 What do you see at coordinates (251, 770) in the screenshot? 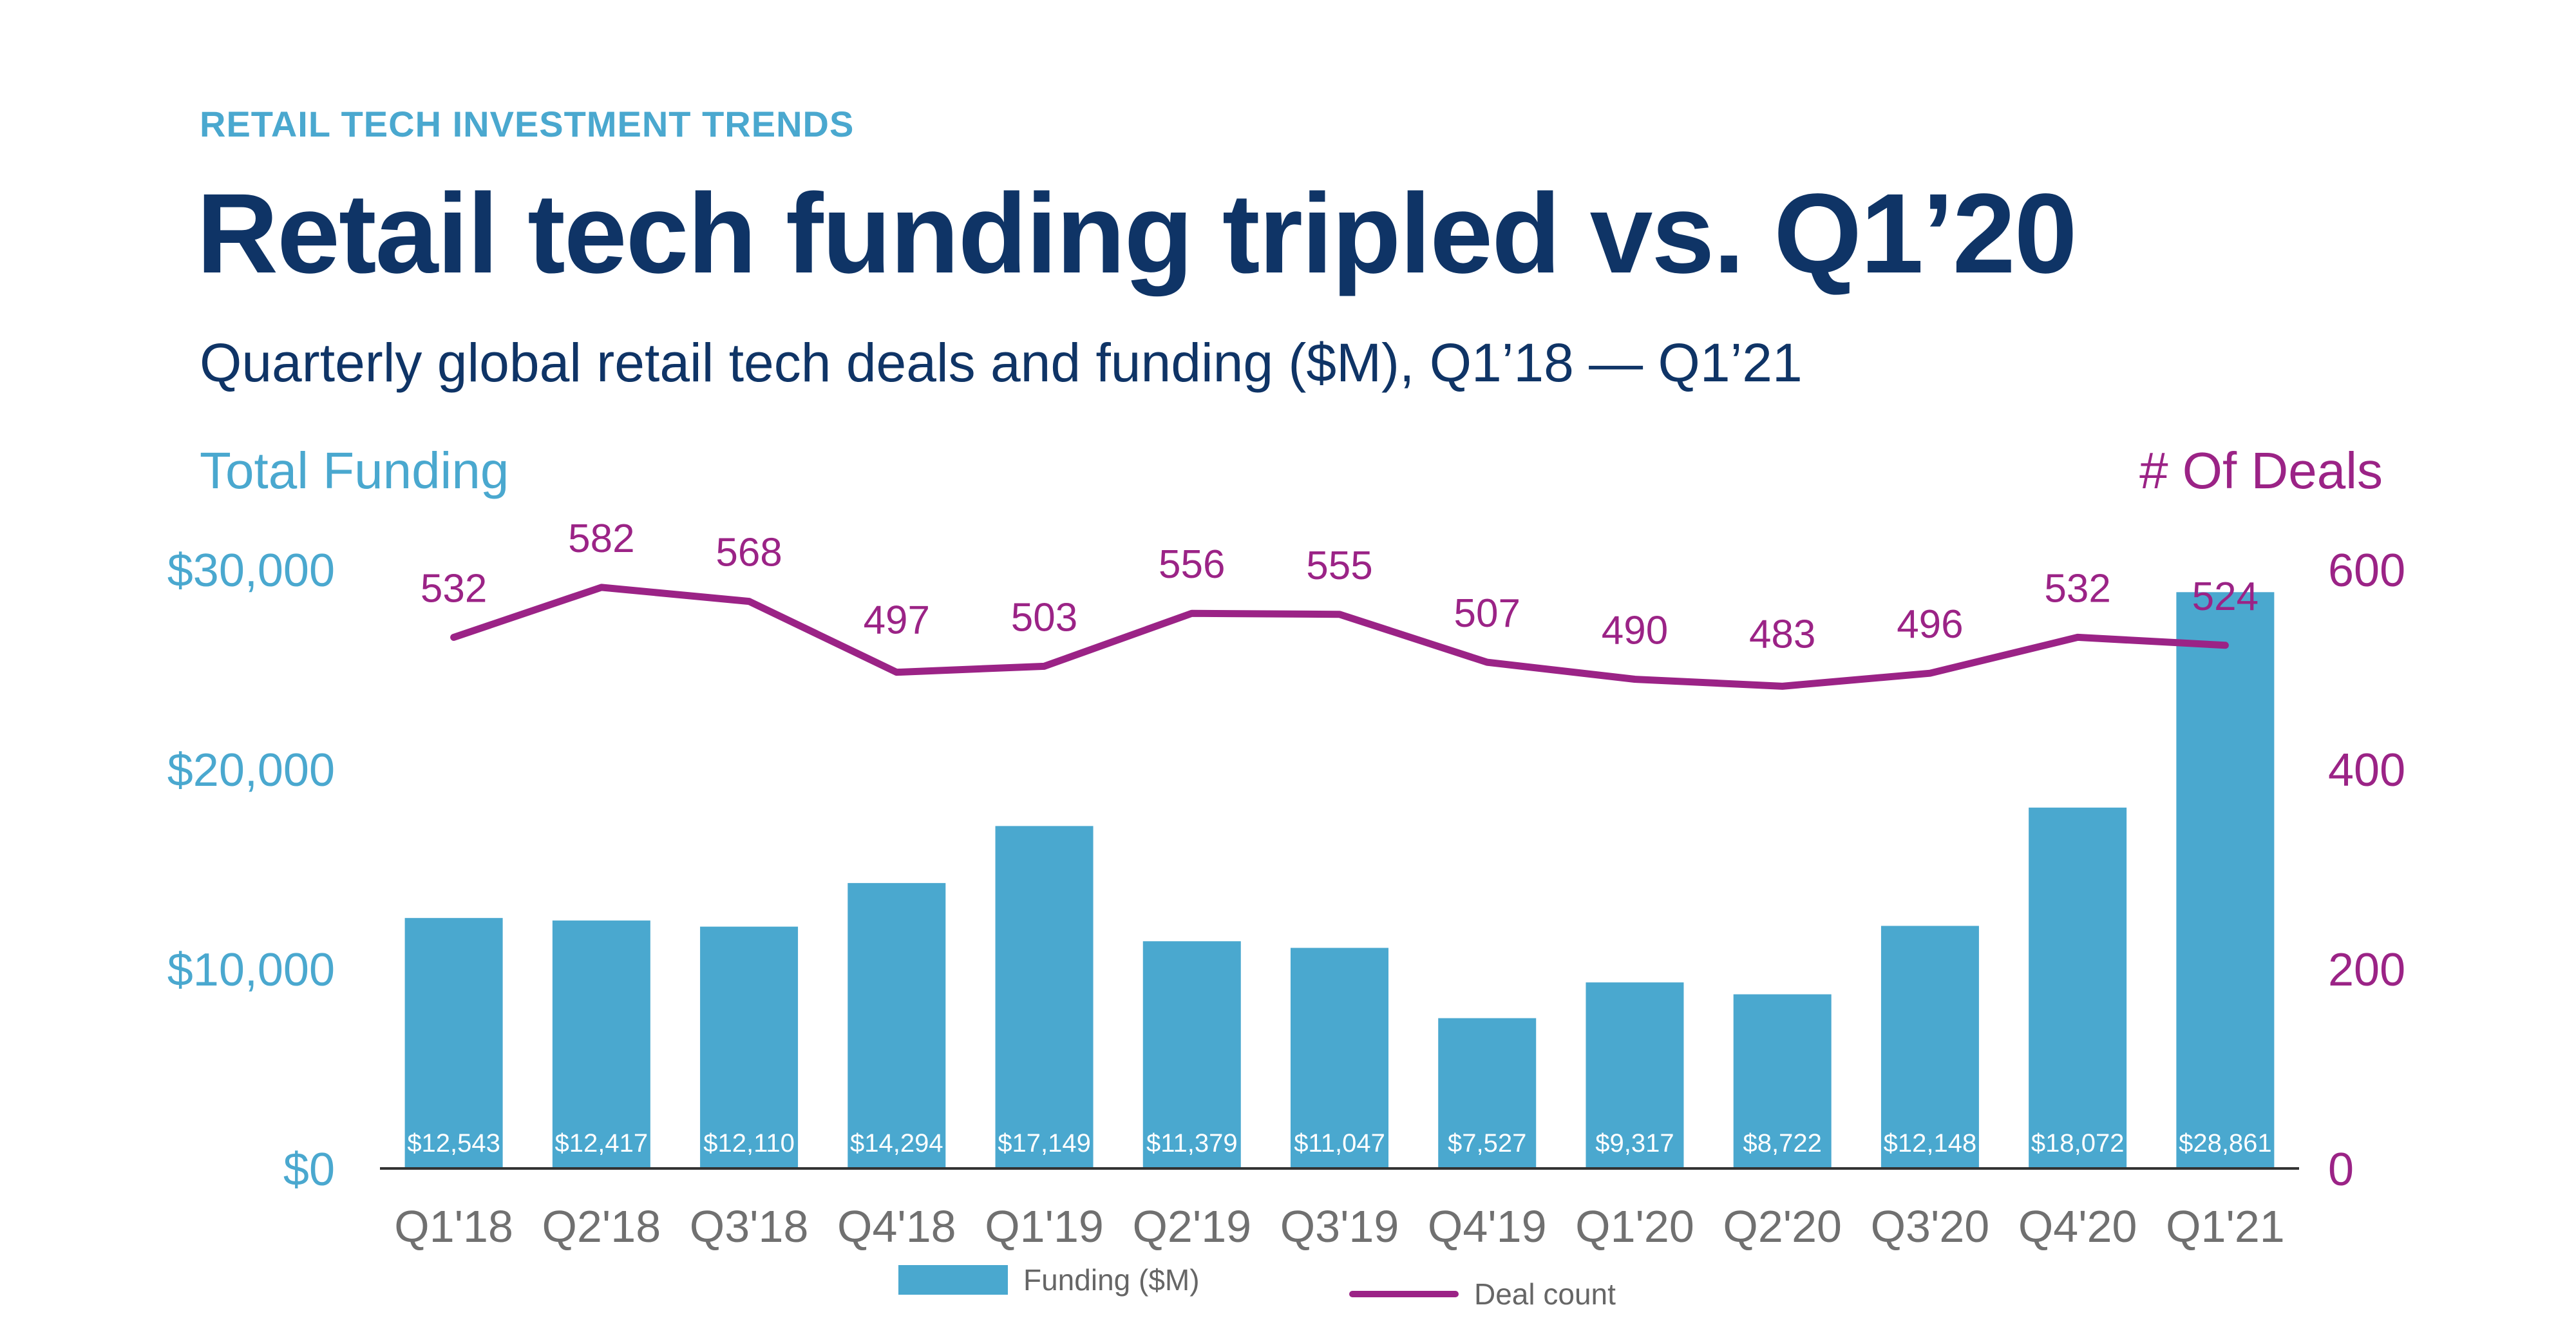
I see `left-axis-tick-label: $20,000` at bounding box center [251, 770].